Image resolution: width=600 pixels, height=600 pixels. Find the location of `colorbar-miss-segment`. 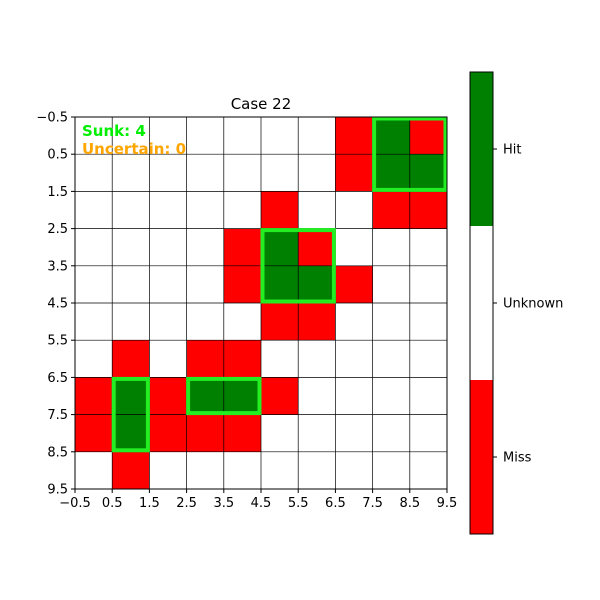

colorbar-miss-segment is located at coordinates (481, 457).